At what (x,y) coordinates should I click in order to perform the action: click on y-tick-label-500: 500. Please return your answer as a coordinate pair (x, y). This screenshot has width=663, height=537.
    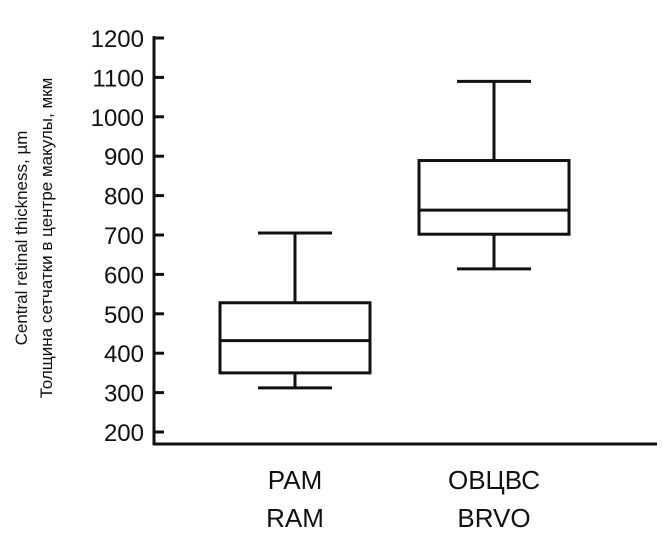
    Looking at the image, I should click on (124, 315).